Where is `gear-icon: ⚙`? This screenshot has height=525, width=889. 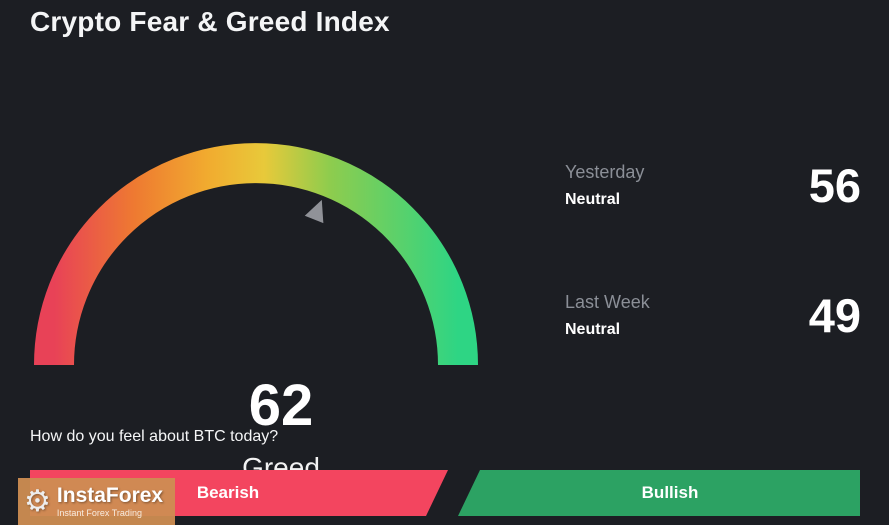
gear-icon: ⚙ is located at coordinates (37, 501).